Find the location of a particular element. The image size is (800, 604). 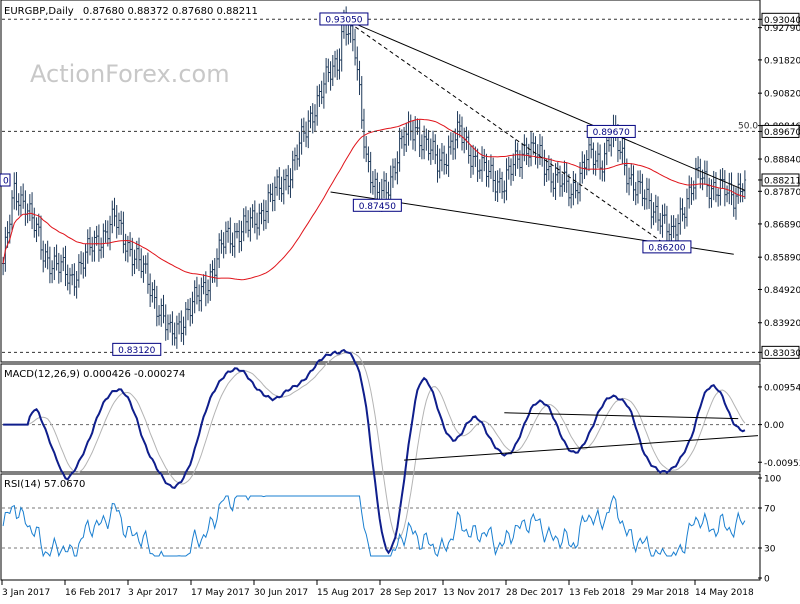

symbol-label: EURGBP,Daily is located at coordinates (39, 11).